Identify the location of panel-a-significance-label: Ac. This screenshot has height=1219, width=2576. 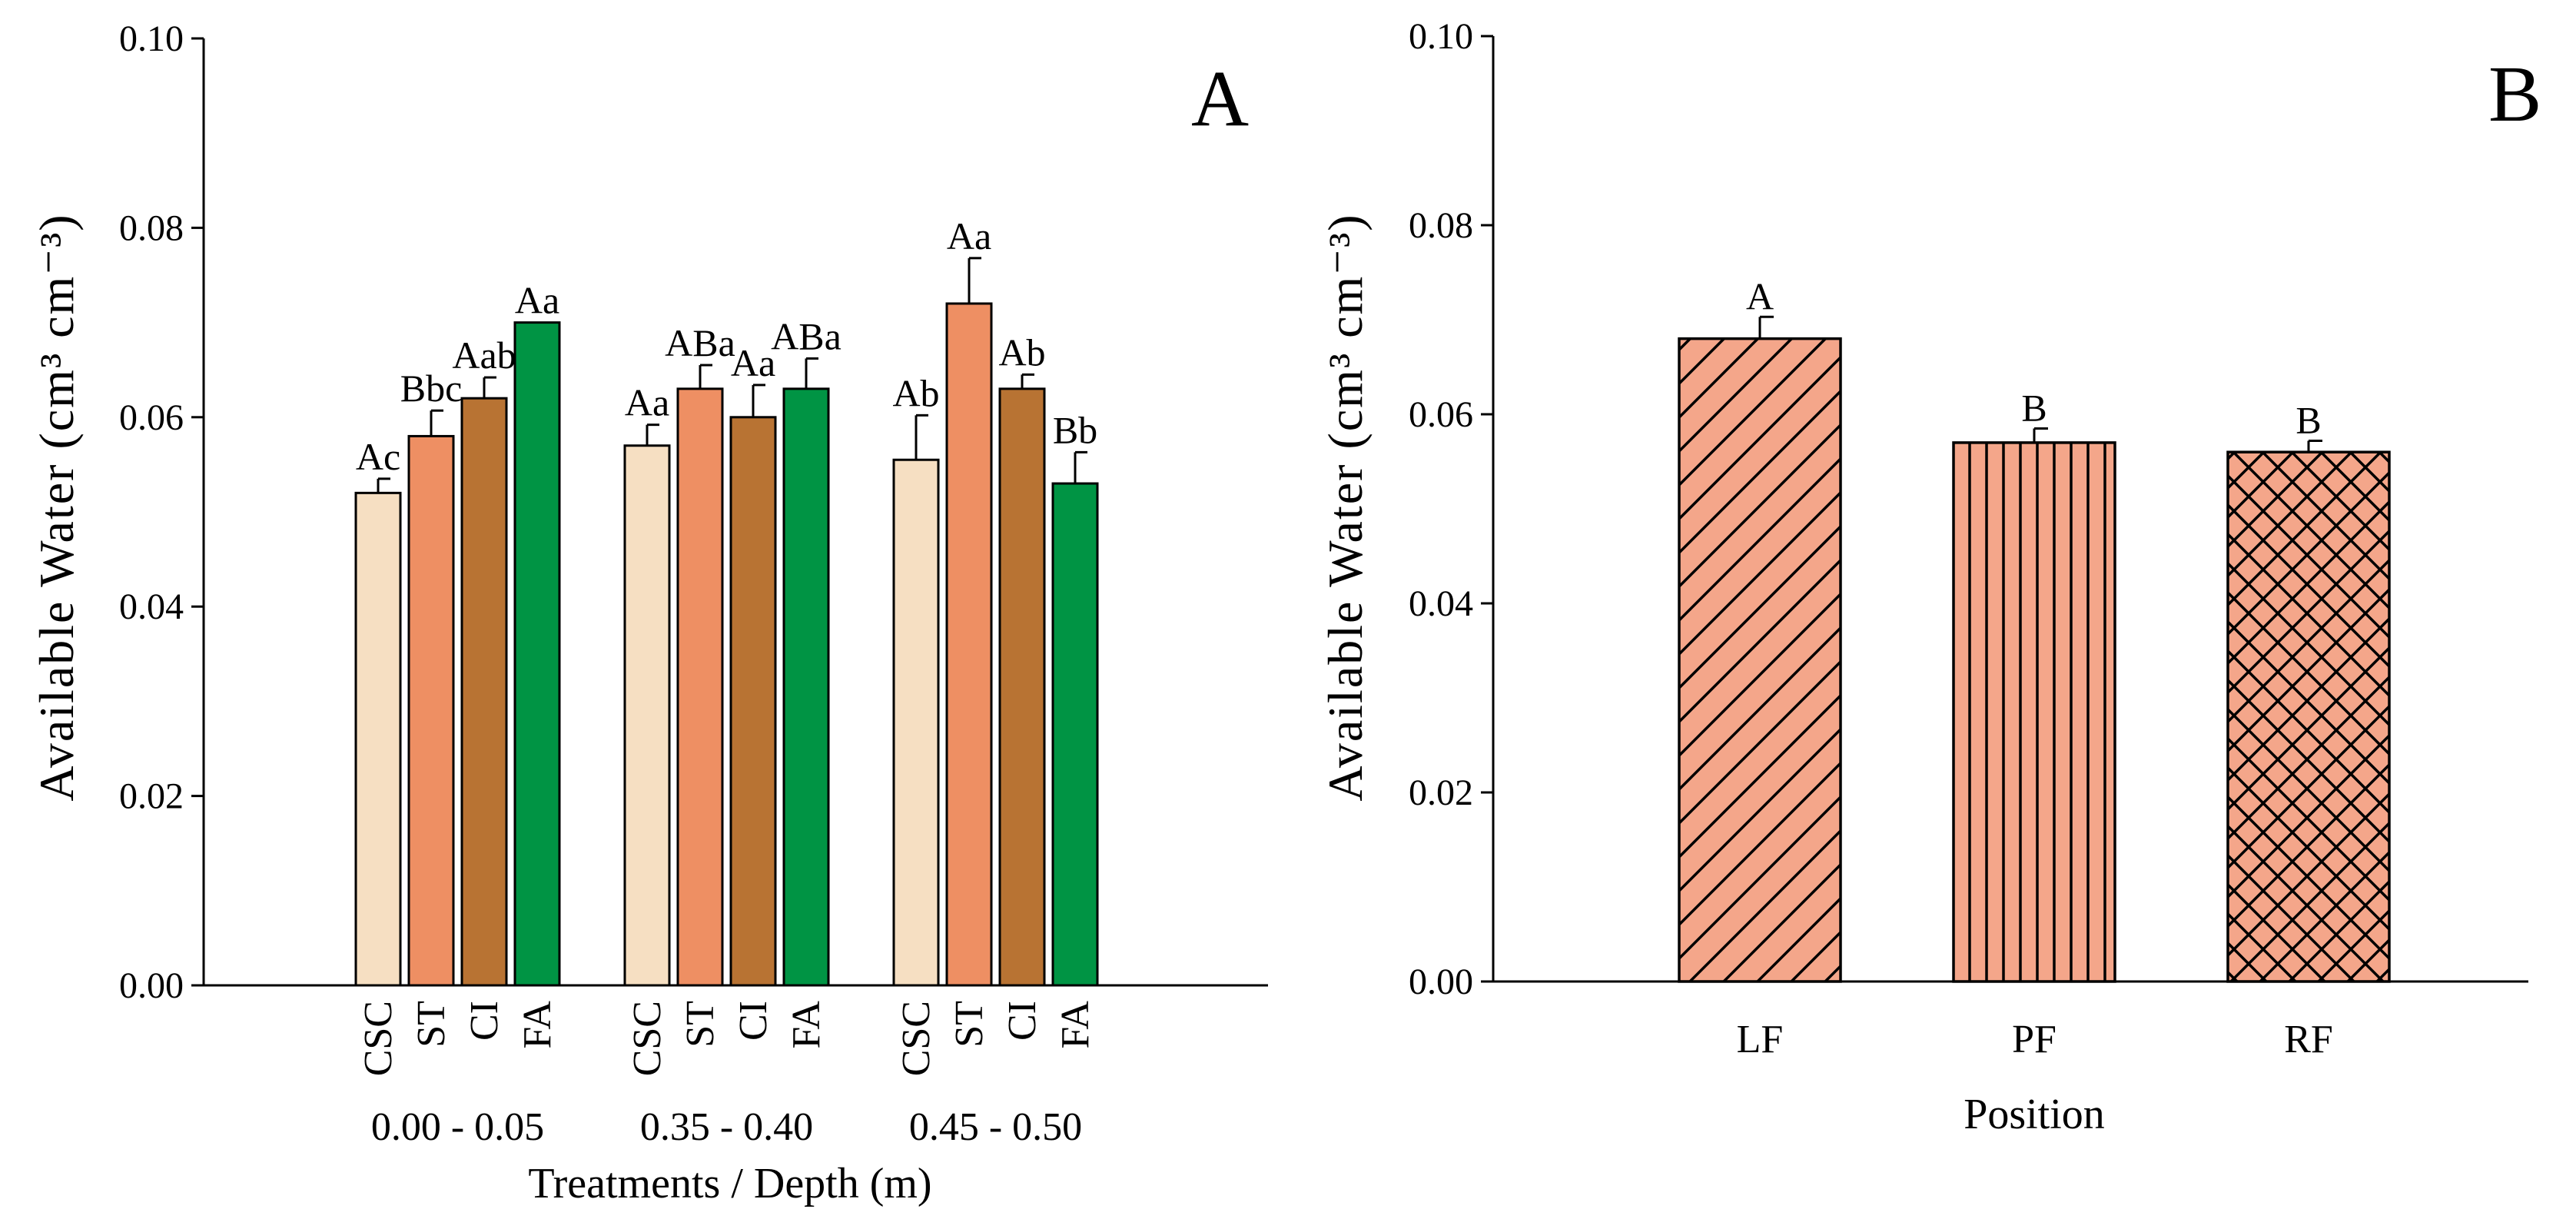
(378, 456).